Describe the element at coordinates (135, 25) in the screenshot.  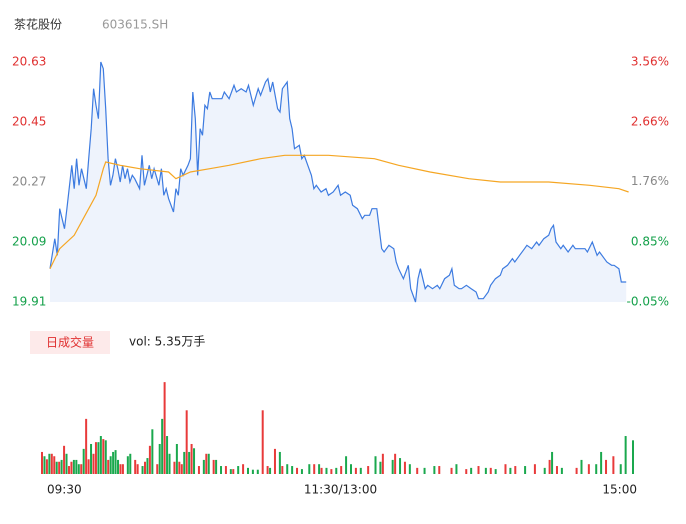
I see `chart-subtitle: 603615.SH` at that location.